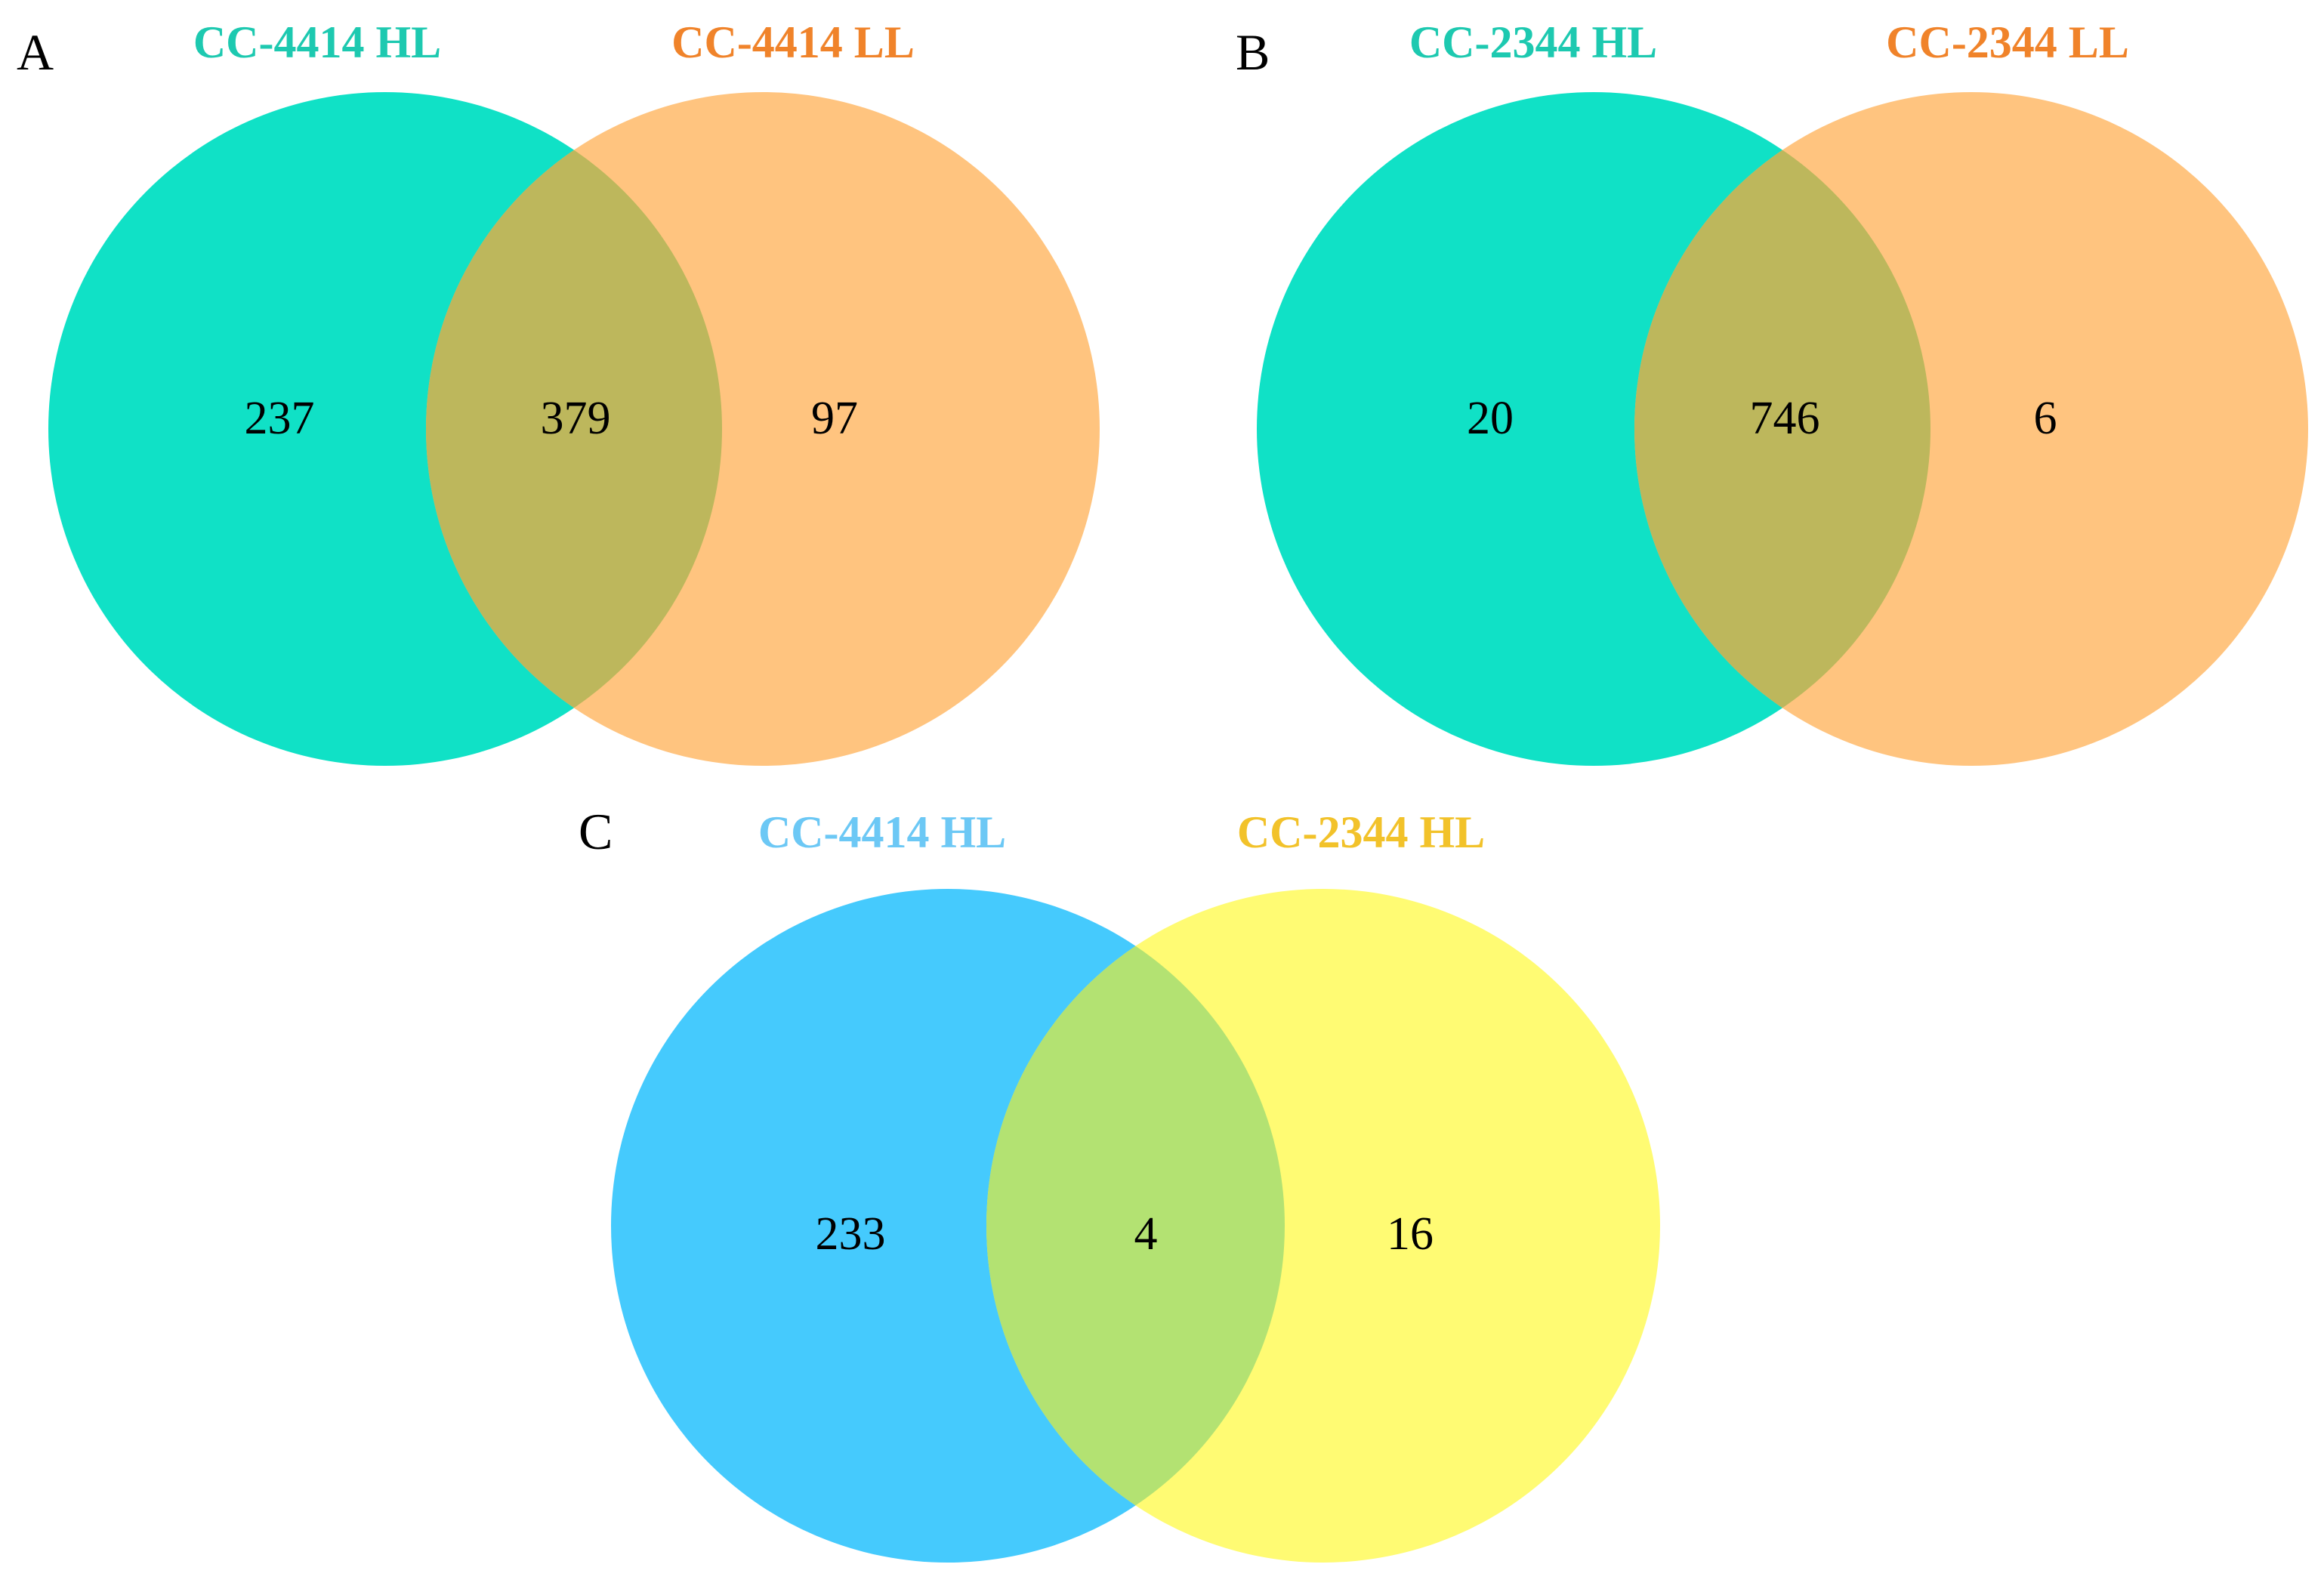 This screenshot has height=1592, width=2324. I want to click on count-a-overlap: 379, so click(576, 419).